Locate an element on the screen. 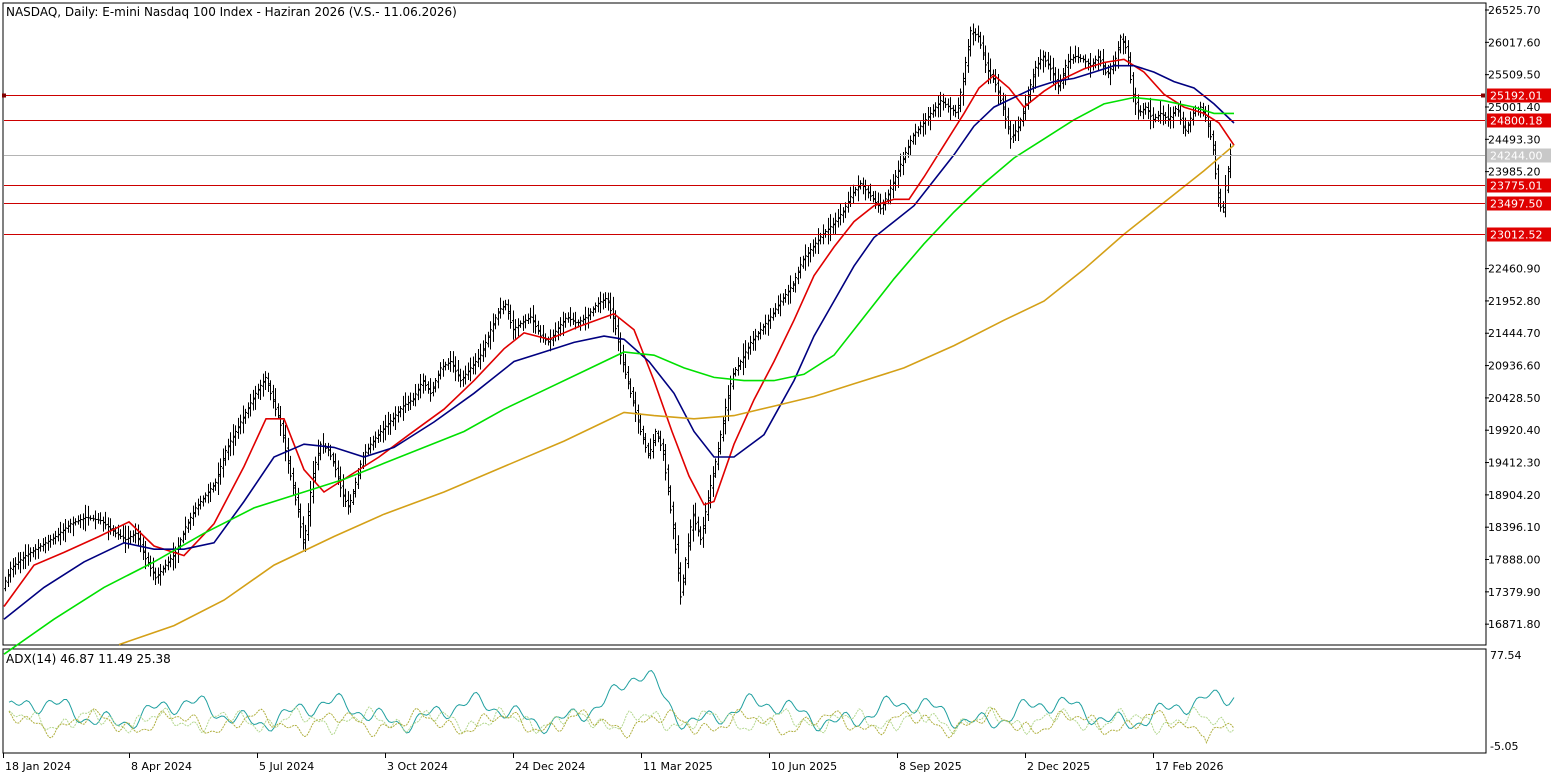 This screenshot has width=1563, height=782. price-axis-tick-label: 20428.50 is located at coordinates (1514, 398).